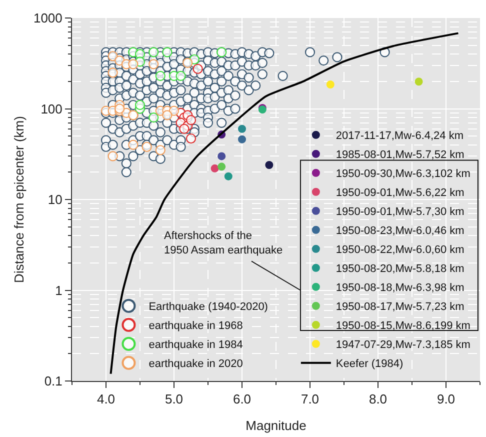 This screenshot has width=486, height=437. I want to click on x-tick-label: 7.0, so click(310, 399).